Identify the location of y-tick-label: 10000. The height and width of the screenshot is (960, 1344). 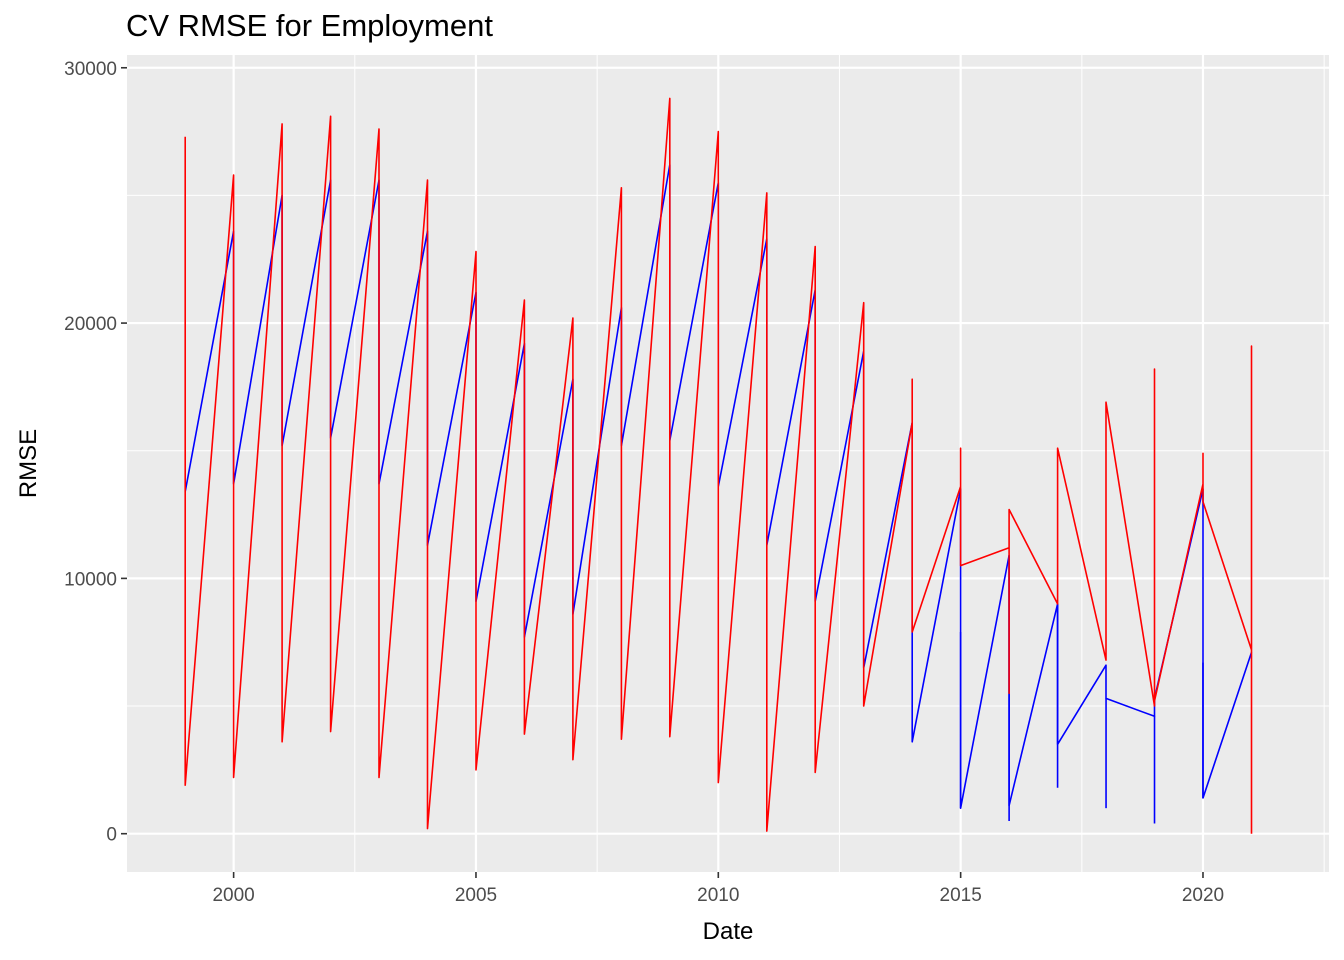
(90, 579).